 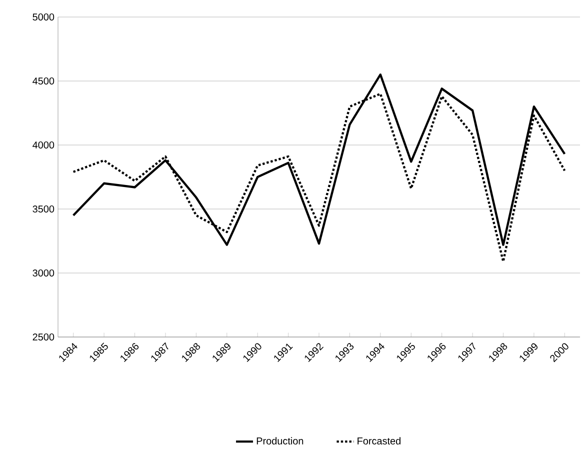 I want to click on legend-label: Forcasted, so click(x=379, y=440).